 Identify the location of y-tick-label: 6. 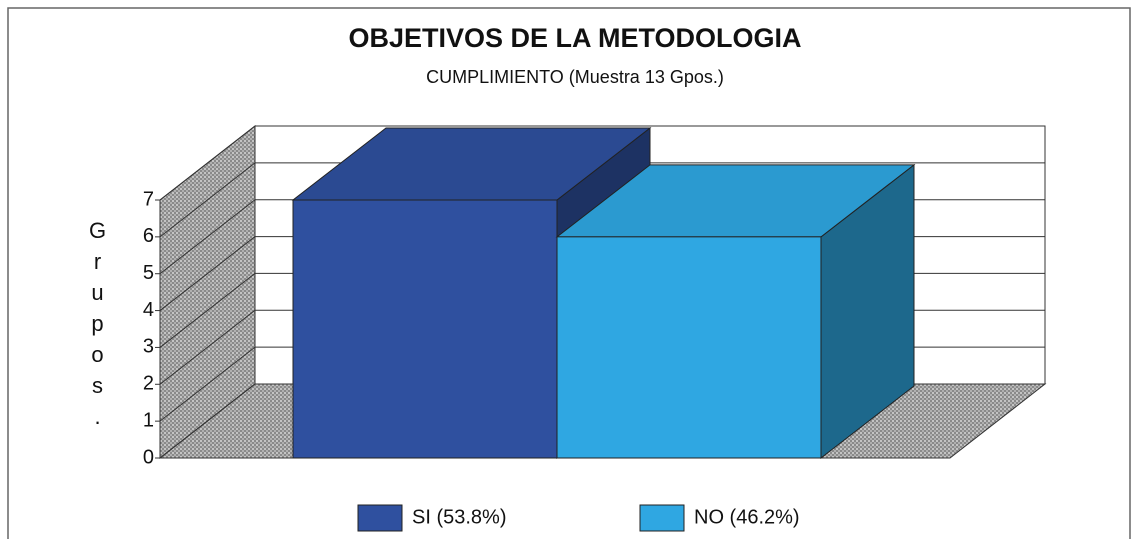
(148, 236).